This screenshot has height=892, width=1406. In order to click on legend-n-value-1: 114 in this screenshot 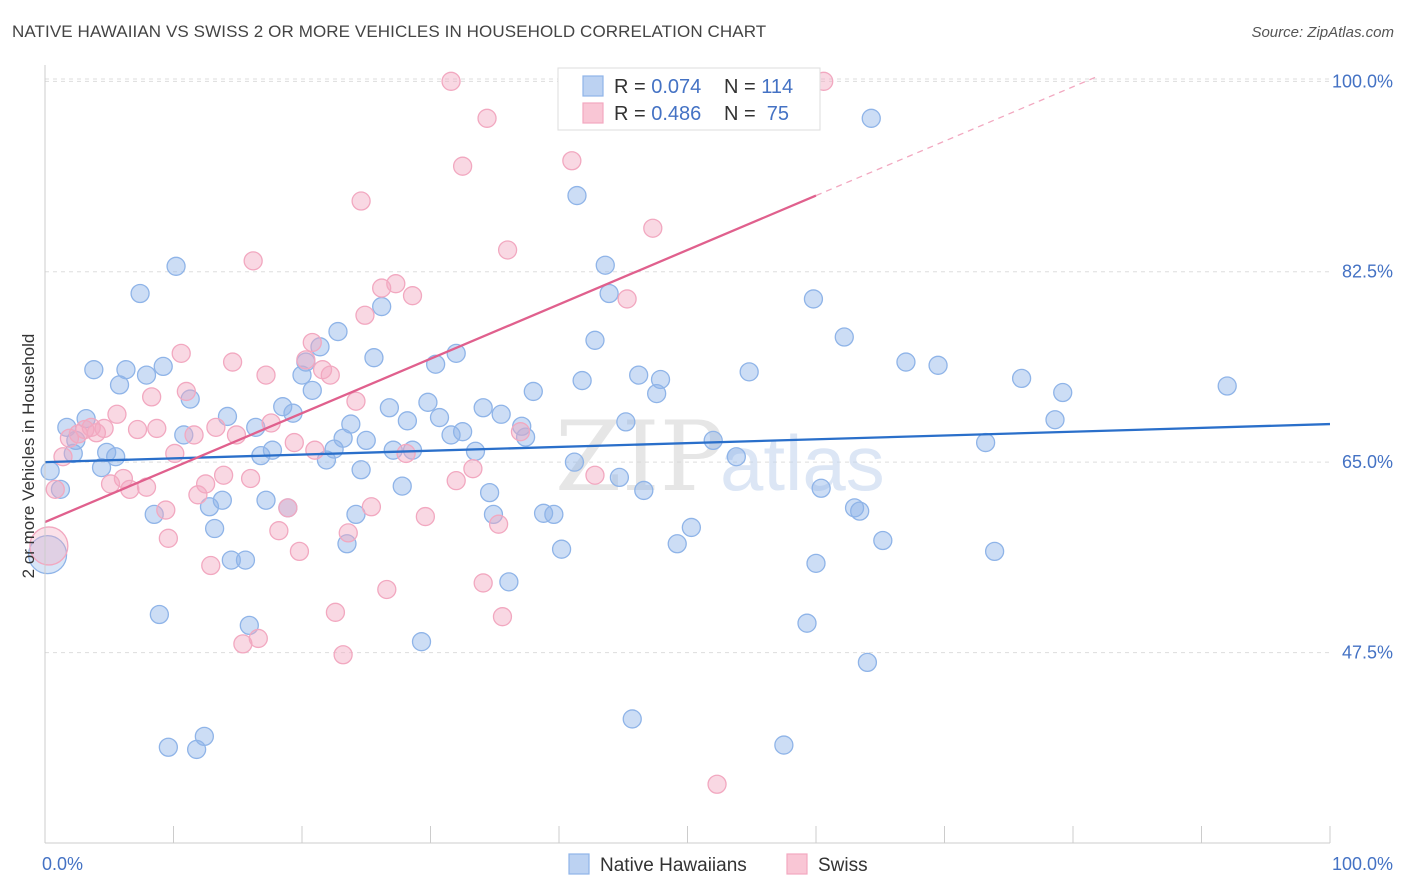, I will do `click(777, 87)`.